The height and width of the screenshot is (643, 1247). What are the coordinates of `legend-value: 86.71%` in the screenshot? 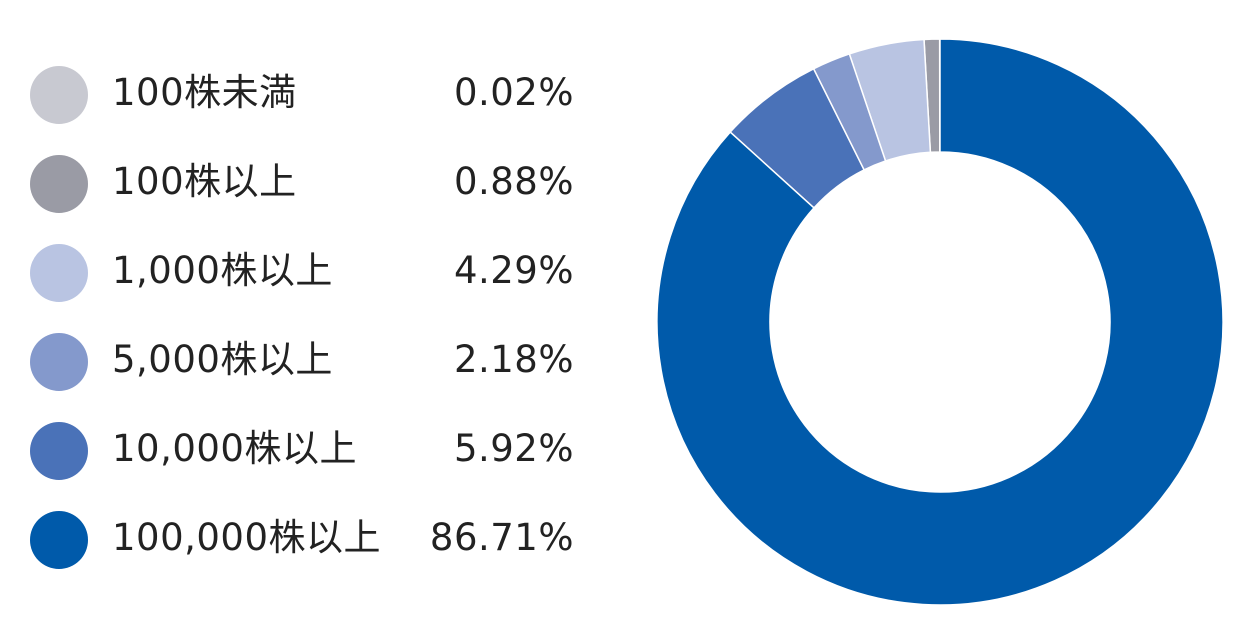 It's located at (501, 537).